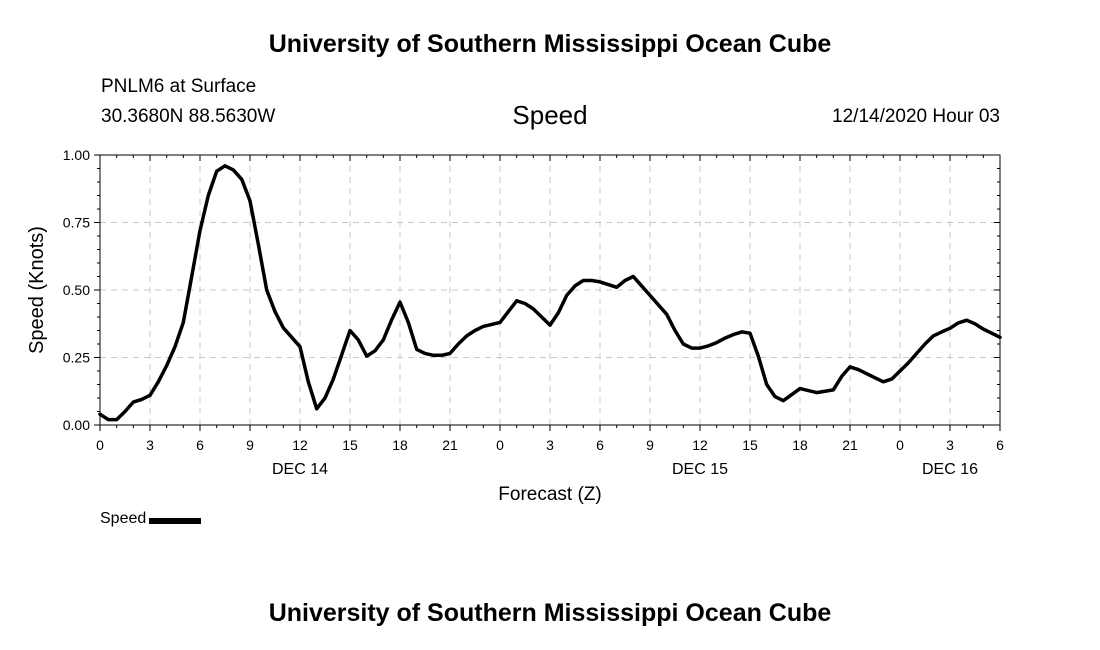  I want to click on forecast-timestamp: 12/14/2020 Hour 03, so click(916, 116).